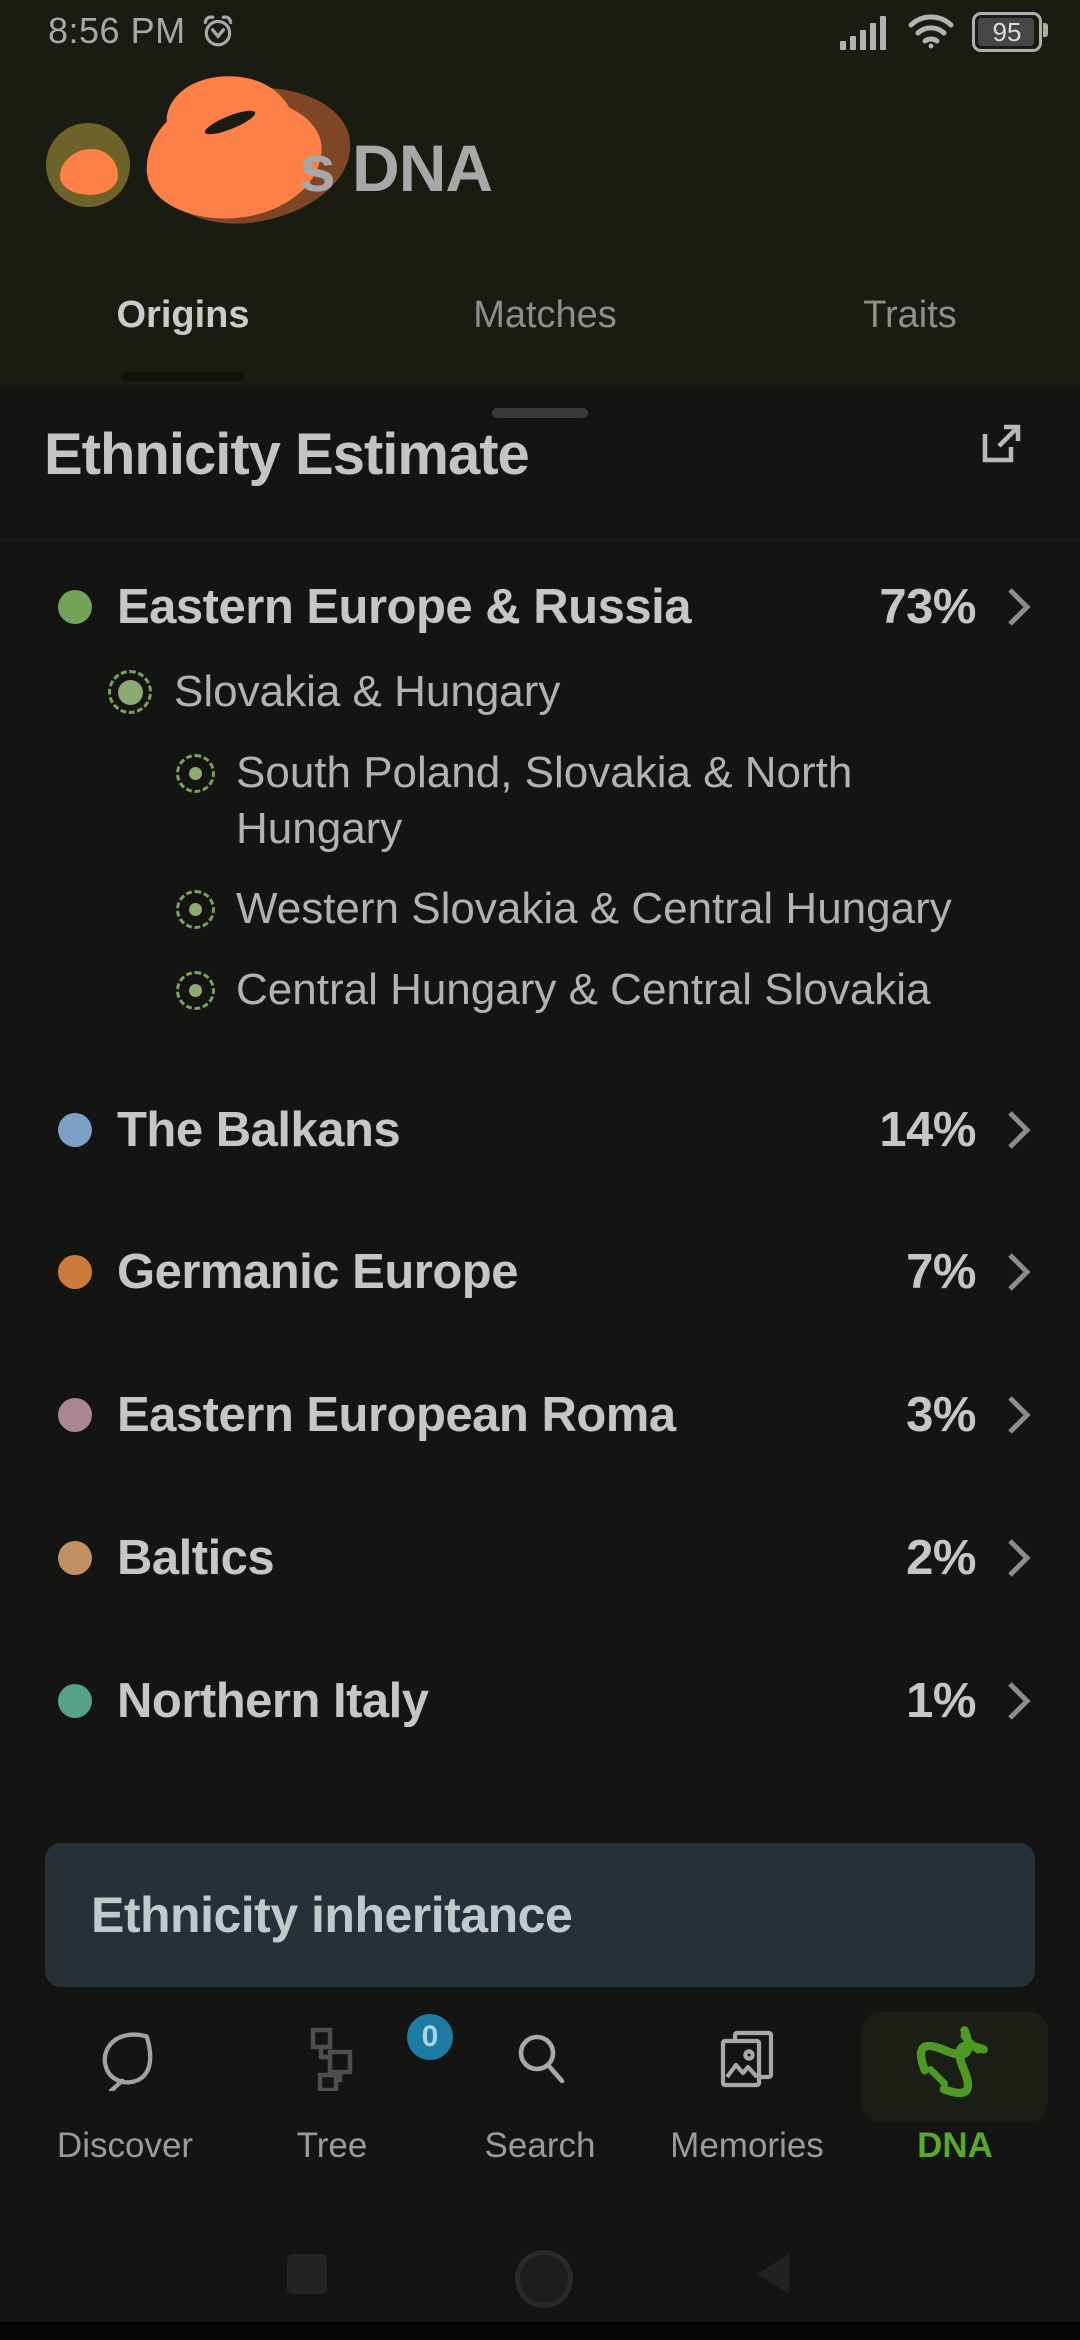  I want to click on photos-icon, so click(747, 2059).